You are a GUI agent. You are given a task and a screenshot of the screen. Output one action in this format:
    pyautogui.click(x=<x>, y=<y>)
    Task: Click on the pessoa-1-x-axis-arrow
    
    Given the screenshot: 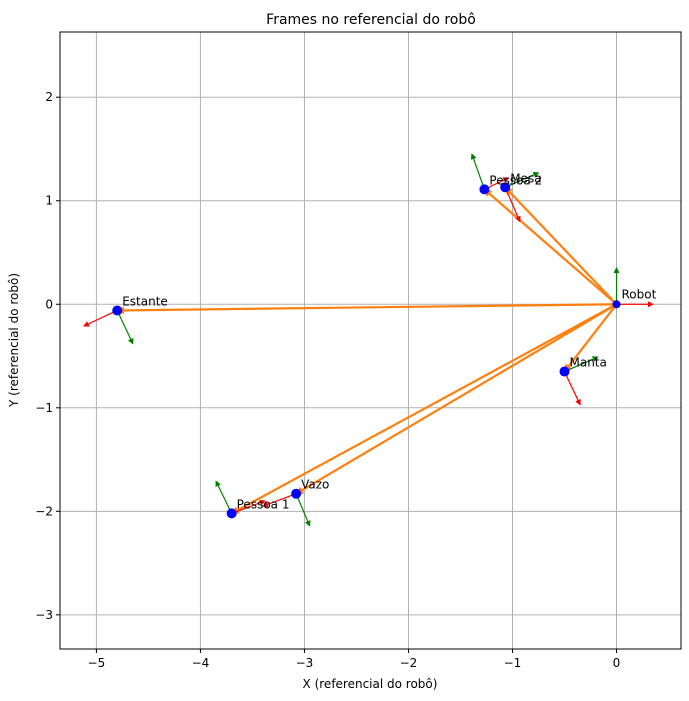 What is the action you would take?
    pyautogui.click(x=248, y=506)
    